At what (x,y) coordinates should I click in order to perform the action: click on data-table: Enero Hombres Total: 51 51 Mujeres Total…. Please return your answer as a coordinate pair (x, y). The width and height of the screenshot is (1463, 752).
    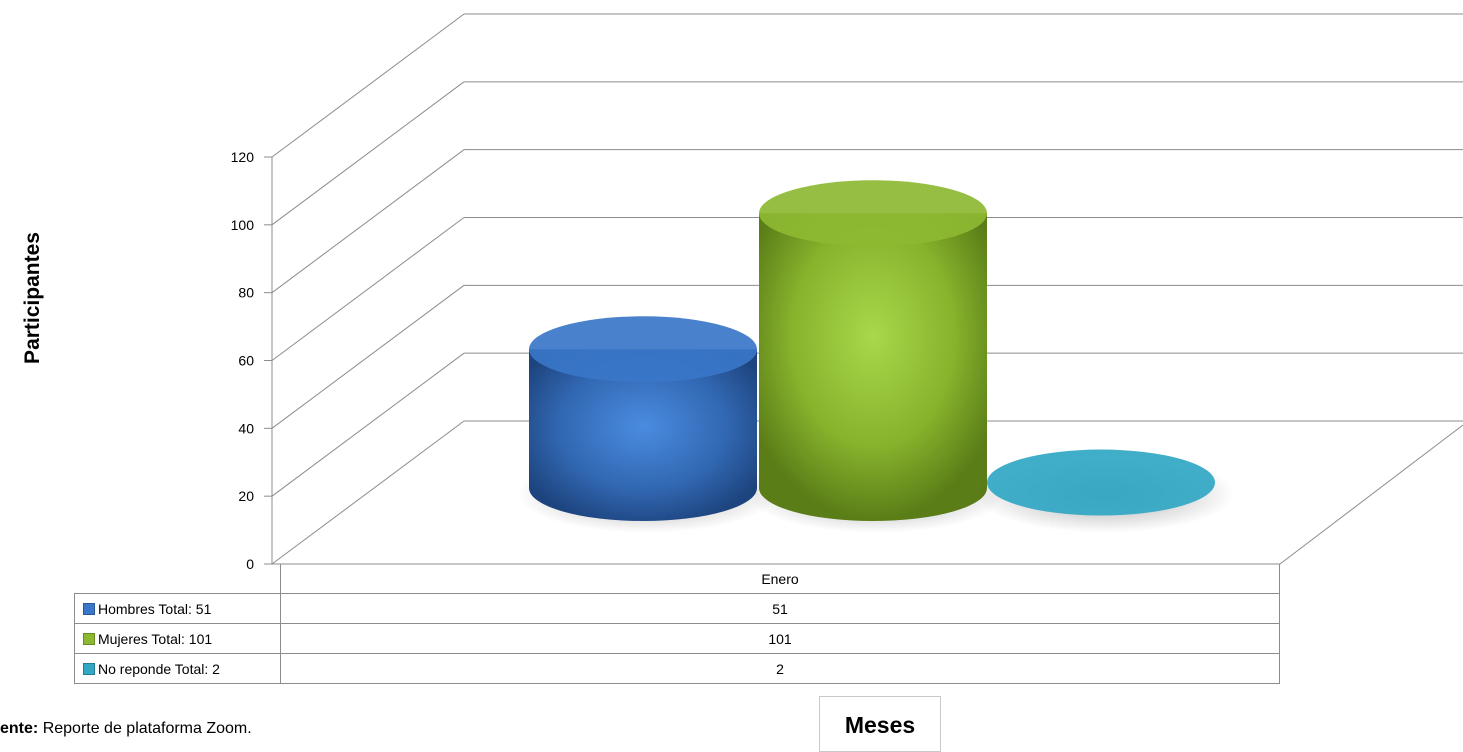
    Looking at the image, I should click on (677, 624).